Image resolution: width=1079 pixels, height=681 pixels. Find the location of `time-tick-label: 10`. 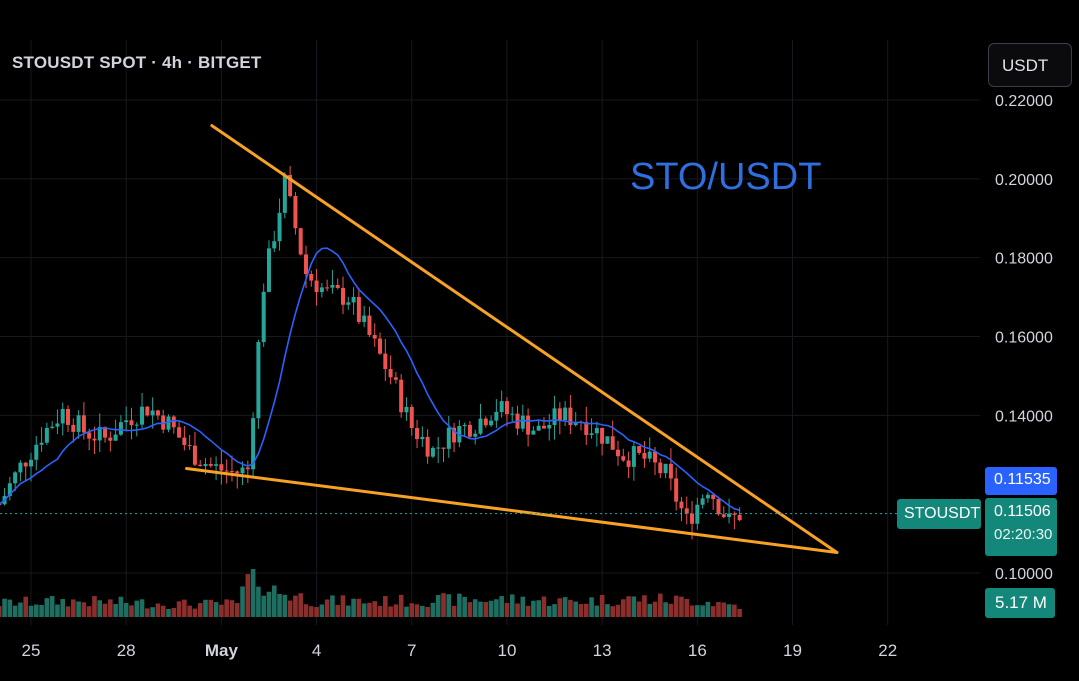

time-tick-label: 10 is located at coordinates (506, 650).